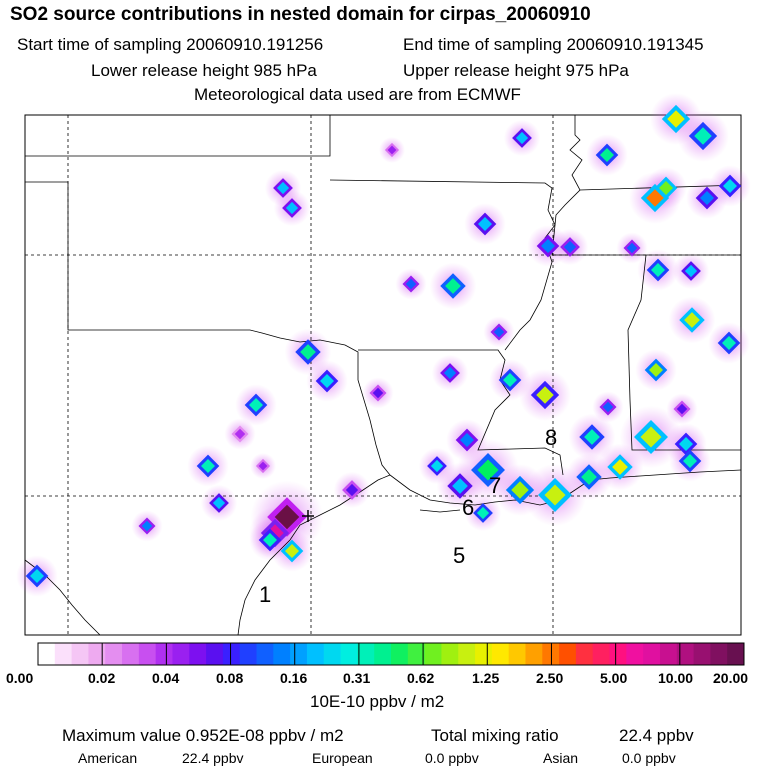 This screenshot has height=768, width=768. What do you see at coordinates (357, 678) in the screenshot?
I see `colorbar-tick: 0.31` at bounding box center [357, 678].